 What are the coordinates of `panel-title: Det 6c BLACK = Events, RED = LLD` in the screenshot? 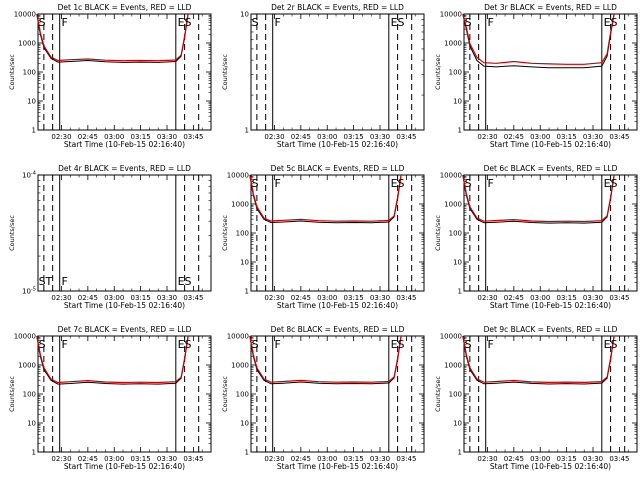 It's located at (551, 168).